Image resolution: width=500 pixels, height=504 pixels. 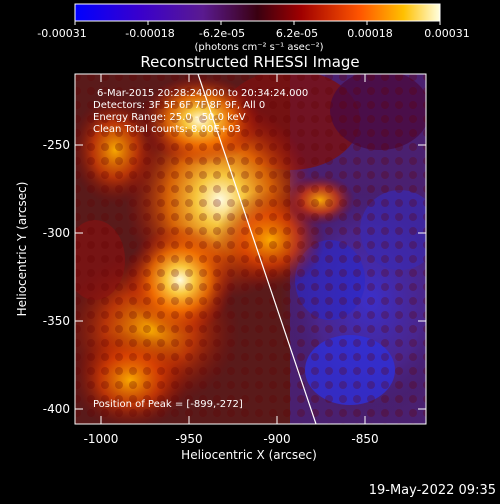 What do you see at coordinates (167, 129) in the screenshot?
I see `annotation-clean-counts: Clean Total counts: 8.00E+03` at bounding box center [167, 129].